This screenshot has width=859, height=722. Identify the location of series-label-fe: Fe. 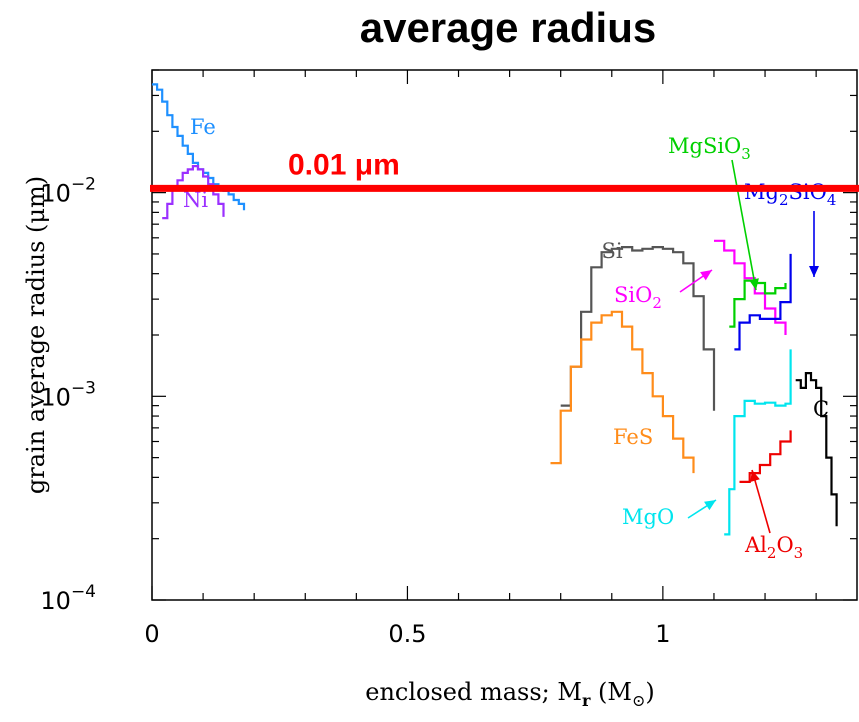
(203, 127).